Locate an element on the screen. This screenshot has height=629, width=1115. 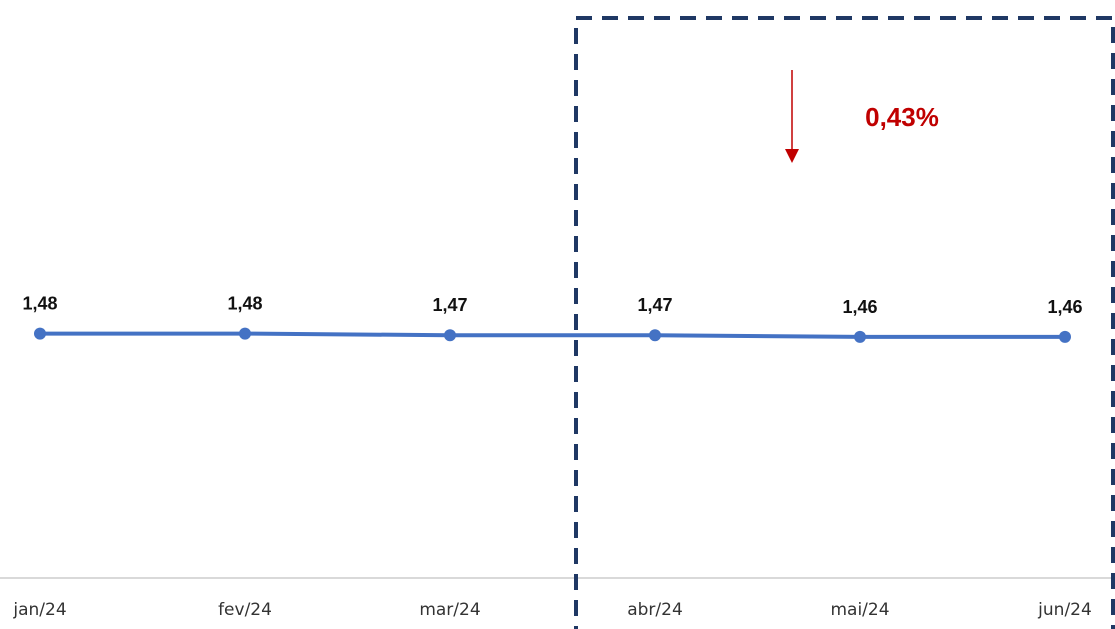
x-tick-label: jun/24 is located at coordinates (1064, 610).